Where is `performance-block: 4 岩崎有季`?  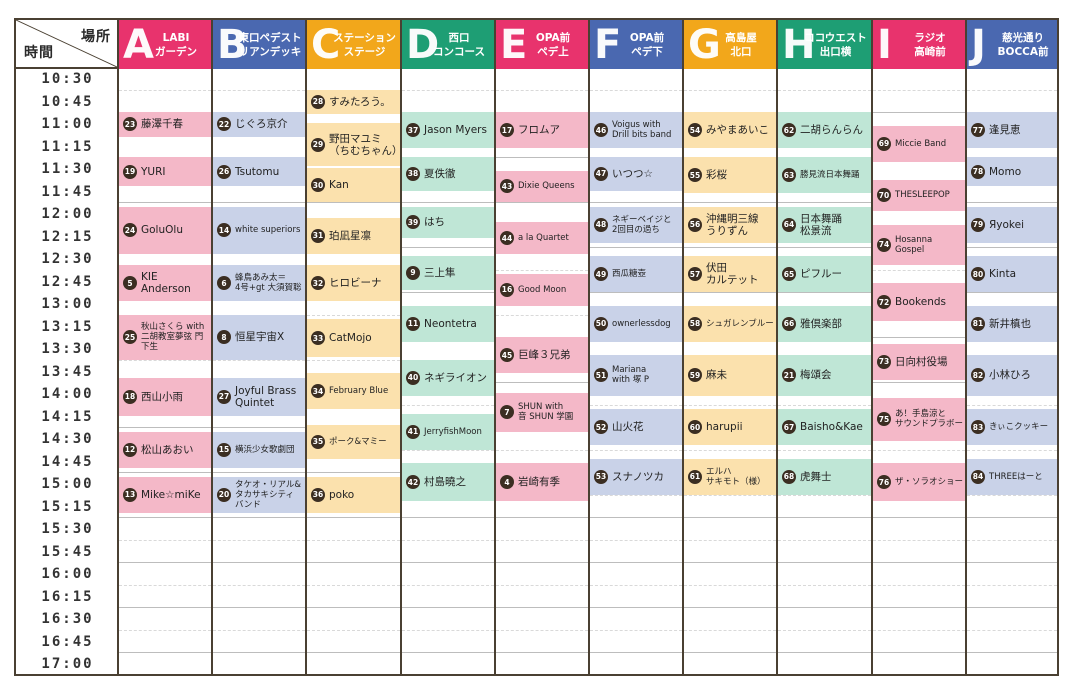 performance-block: 4 岩崎有季 is located at coordinates (542, 482).